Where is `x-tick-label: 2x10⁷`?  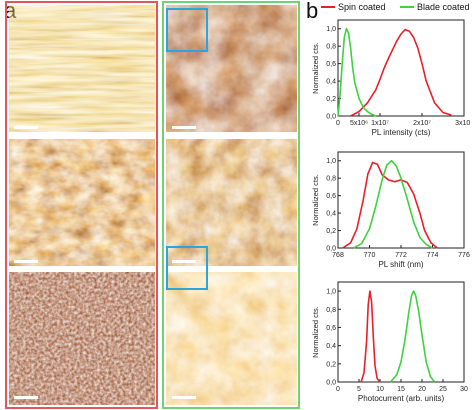 x-tick-label: 2x10⁷ is located at coordinates (422, 123).